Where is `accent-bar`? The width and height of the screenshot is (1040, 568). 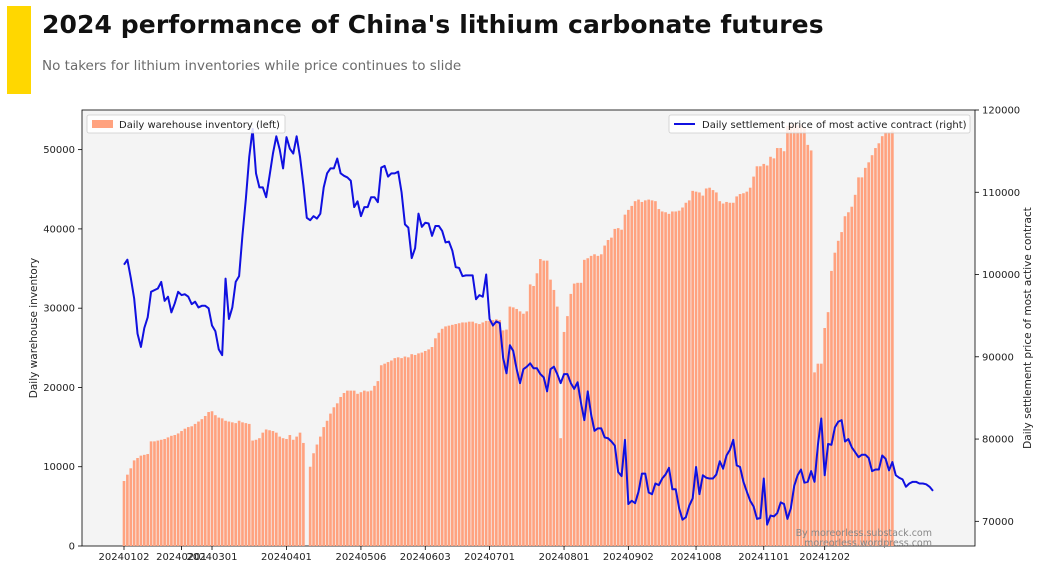
accent-bar is located at coordinates (19, 50).